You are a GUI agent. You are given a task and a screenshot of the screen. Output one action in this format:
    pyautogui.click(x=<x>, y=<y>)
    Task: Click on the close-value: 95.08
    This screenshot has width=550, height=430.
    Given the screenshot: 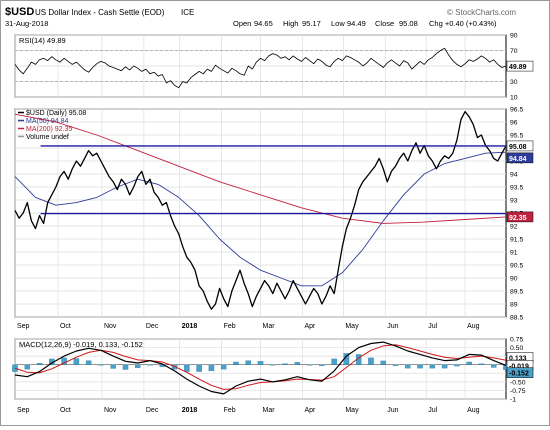 What is the action you would take?
    pyautogui.click(x=408, y=23)
    